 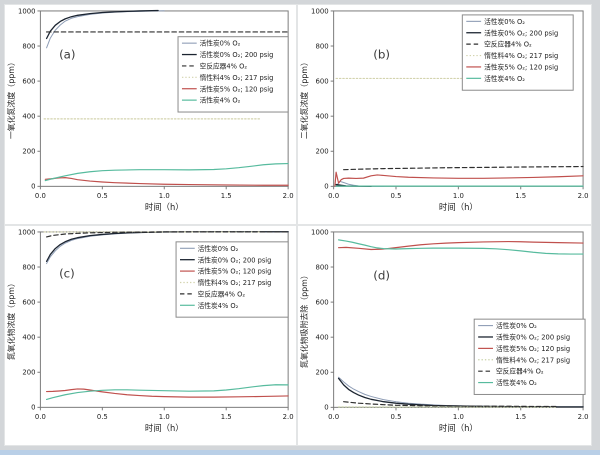 What do you see at coordinates (11, 98) in the screenshot?
I see `y-axis-title: 一氧化氮浓度（ppm）` at bounding box center [11, 98].